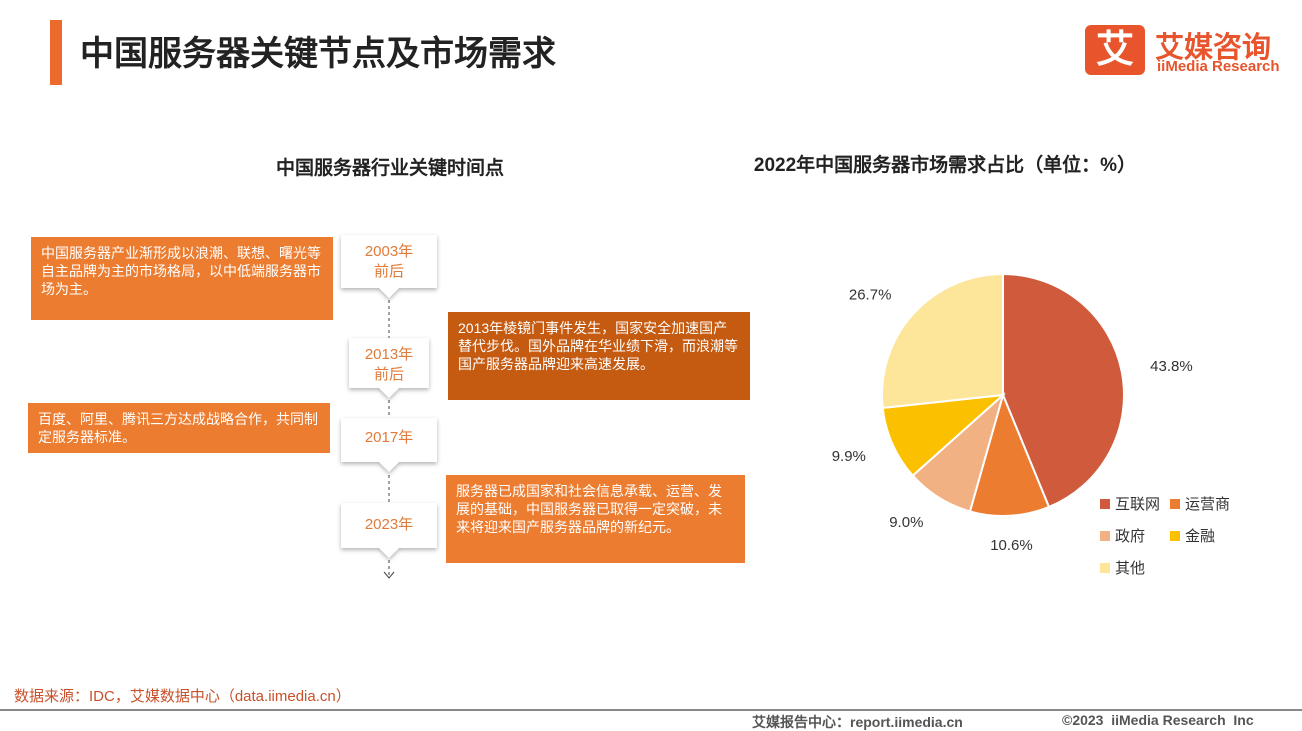 This screenshot has width=1302, height=731. Describe the element at coordinates (870, 295) in the screenshot. I see `data-label: 26.7%` at that location.